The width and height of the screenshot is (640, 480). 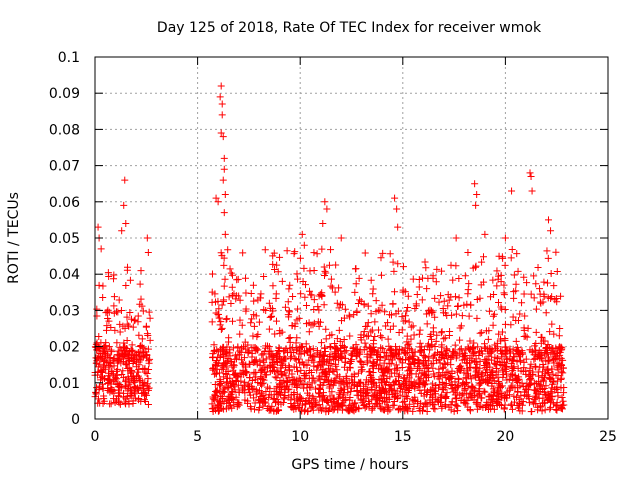 What do you see at coordinates (349, 465) in the screenshot?
I see `x-axis-label: GPS time / hours` at bounding box center [349, 465].